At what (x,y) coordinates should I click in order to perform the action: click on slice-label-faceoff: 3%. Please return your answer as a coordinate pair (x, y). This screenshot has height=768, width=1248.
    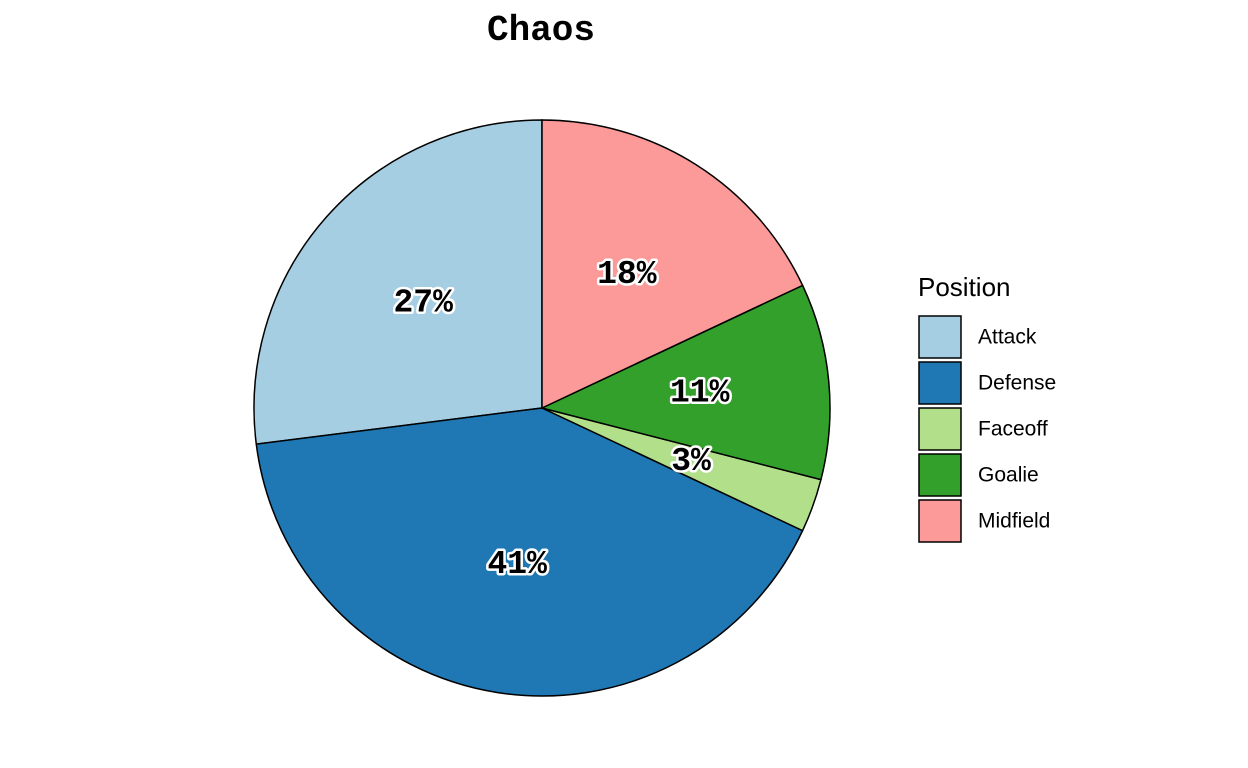
    Looking at the image, I should click on (691, 461).